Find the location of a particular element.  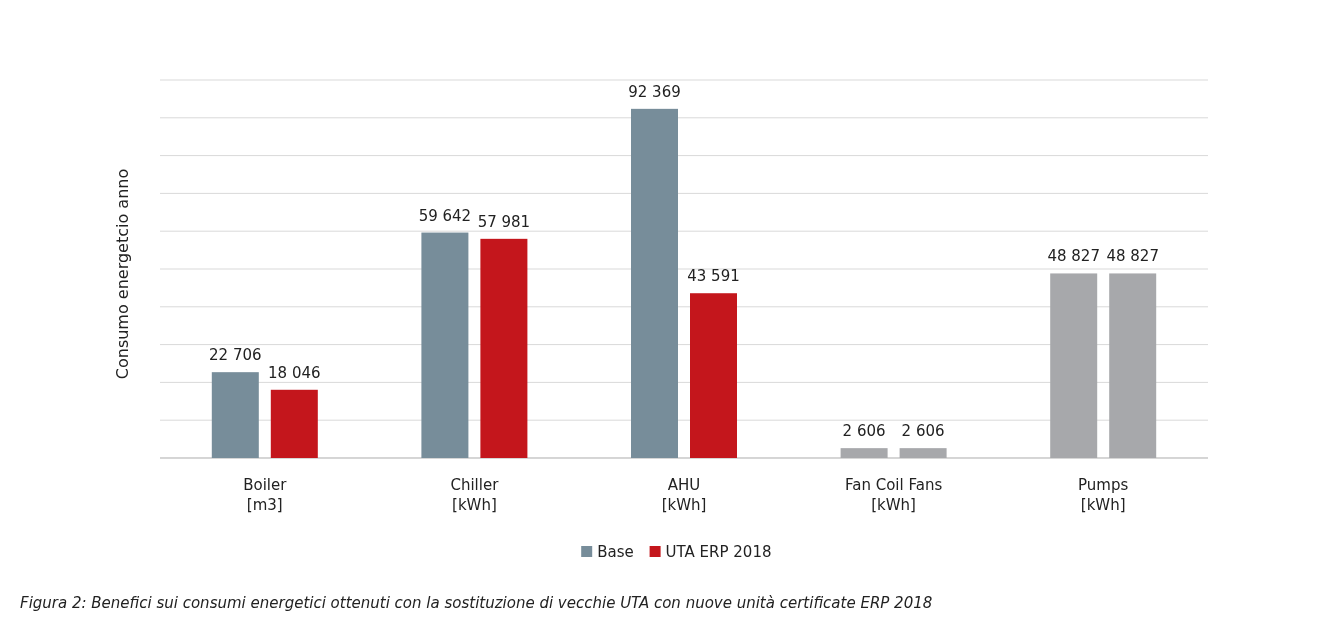

legend-label: UTA ERP 2018 is located at coordinates (718, 552).